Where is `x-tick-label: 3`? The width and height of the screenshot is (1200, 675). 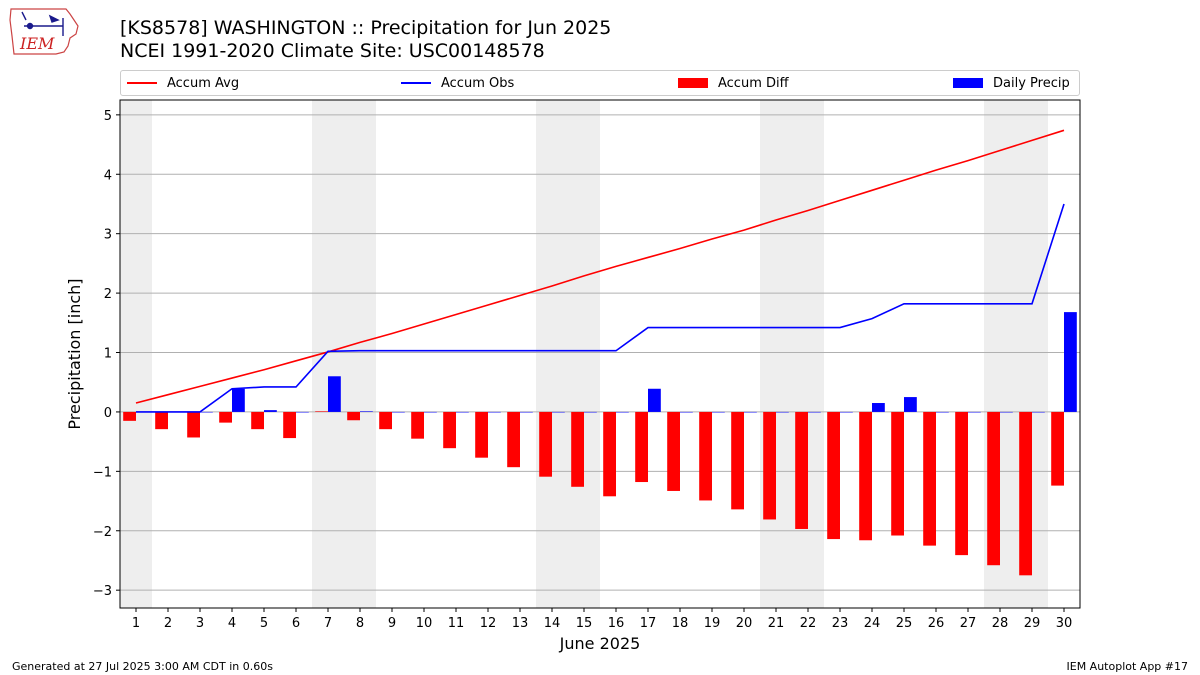 x-tick-label: 3 is located at coordinates (200, 623).